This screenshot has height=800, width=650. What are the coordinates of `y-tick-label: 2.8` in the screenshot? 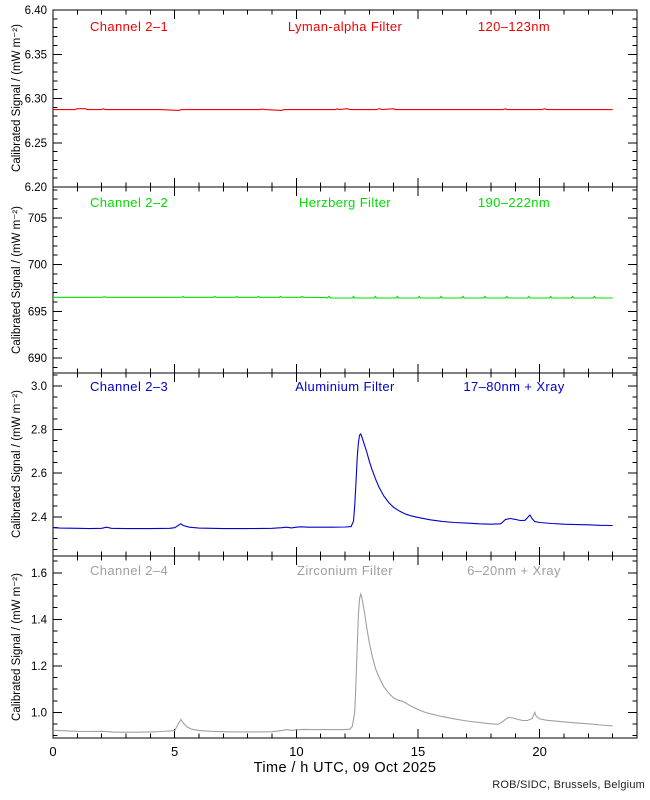 It's located at (39, 431).